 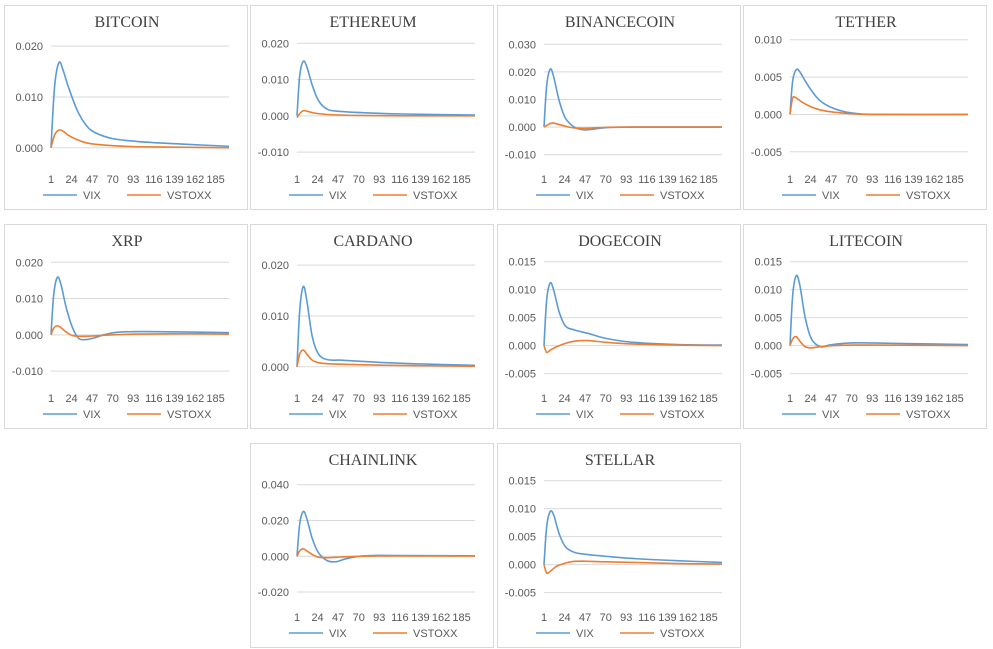 I want to click on y-tick-label: 0.040, so click(x=275, y=486).